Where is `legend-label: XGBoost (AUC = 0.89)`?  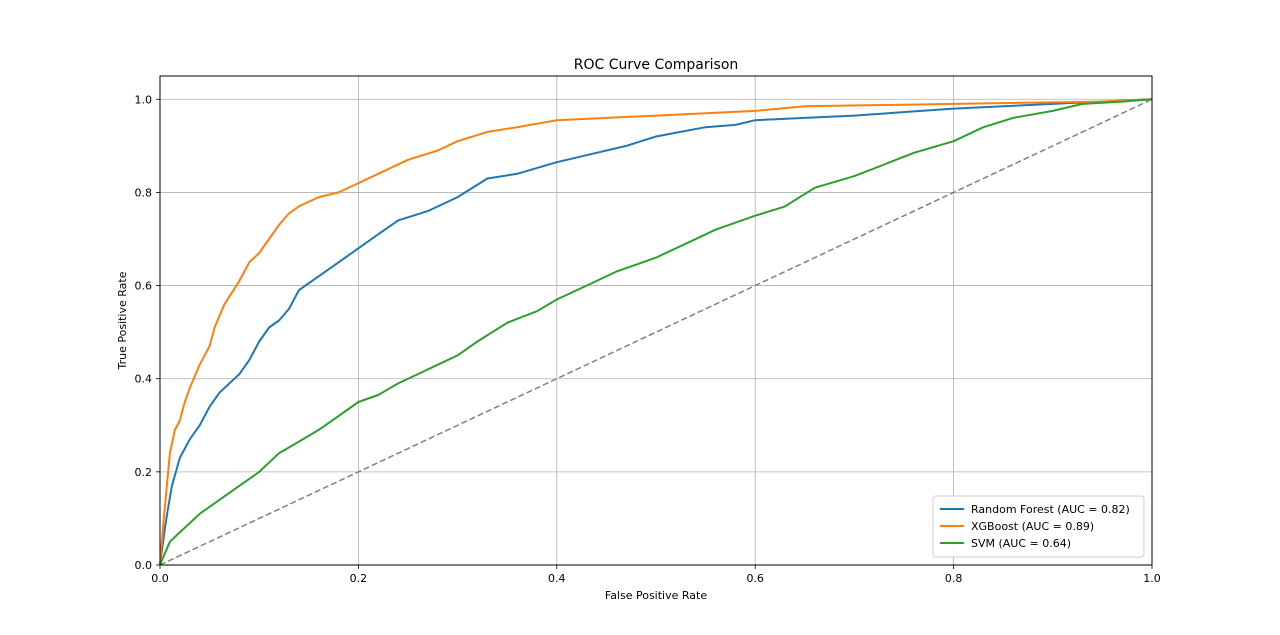 legend-label: XGBoost (AUC = 0.89) is located at coordinates (1032, 526).